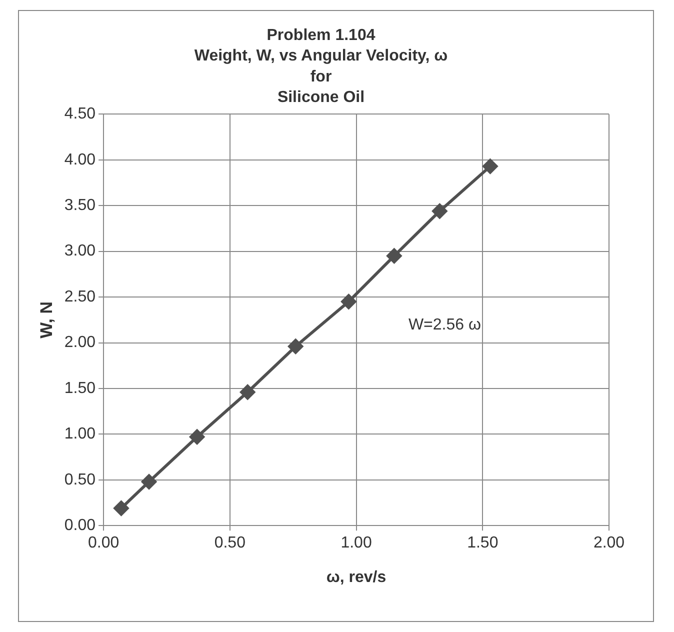  Describe the element at coordinates (80, 343) in the screenshot. I see `y-tick-label: 2.00` at that location.